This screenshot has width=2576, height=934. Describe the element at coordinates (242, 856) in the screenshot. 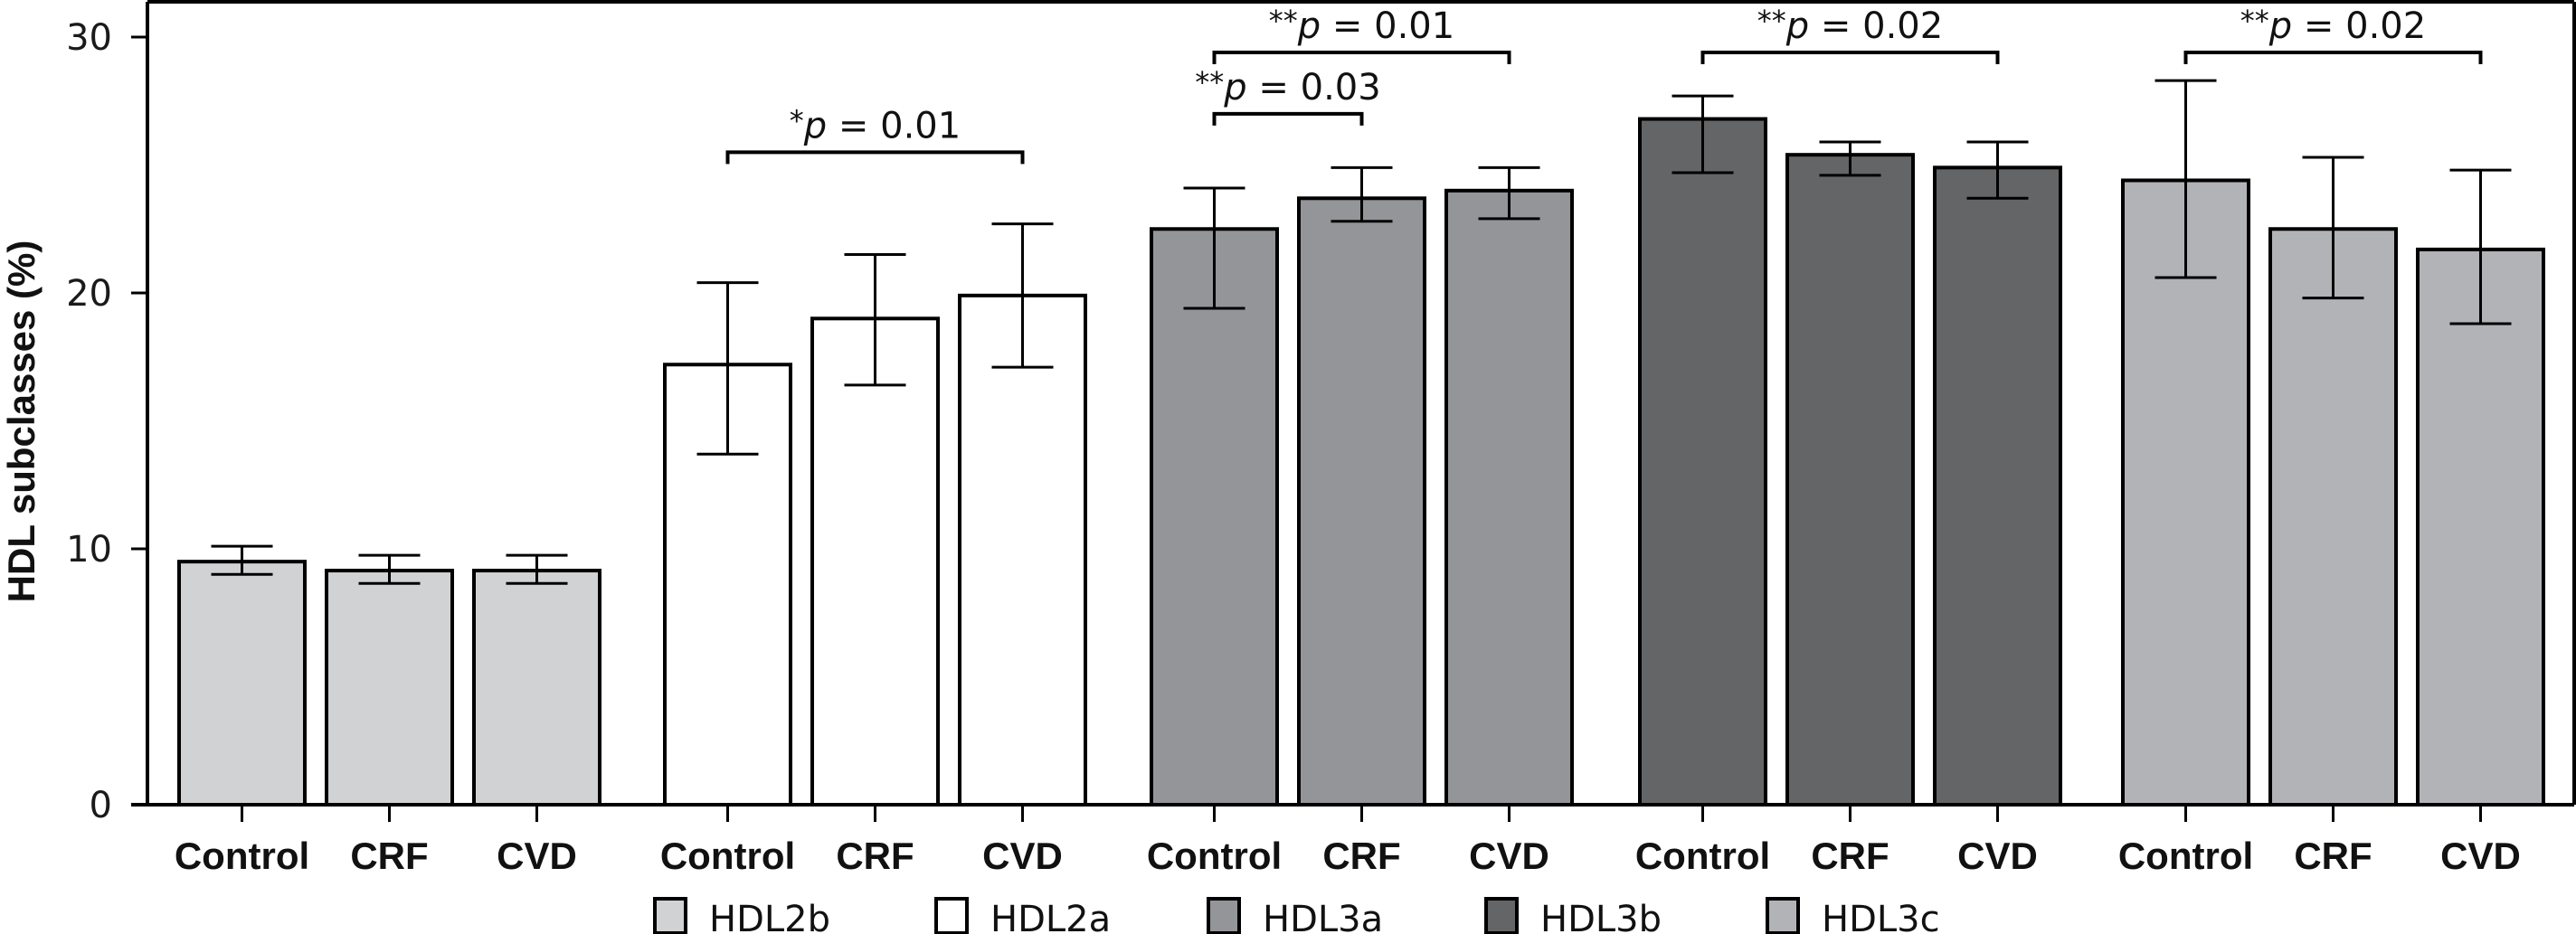

I see `x-tick-label-hdl2b-control: Control` at that location.